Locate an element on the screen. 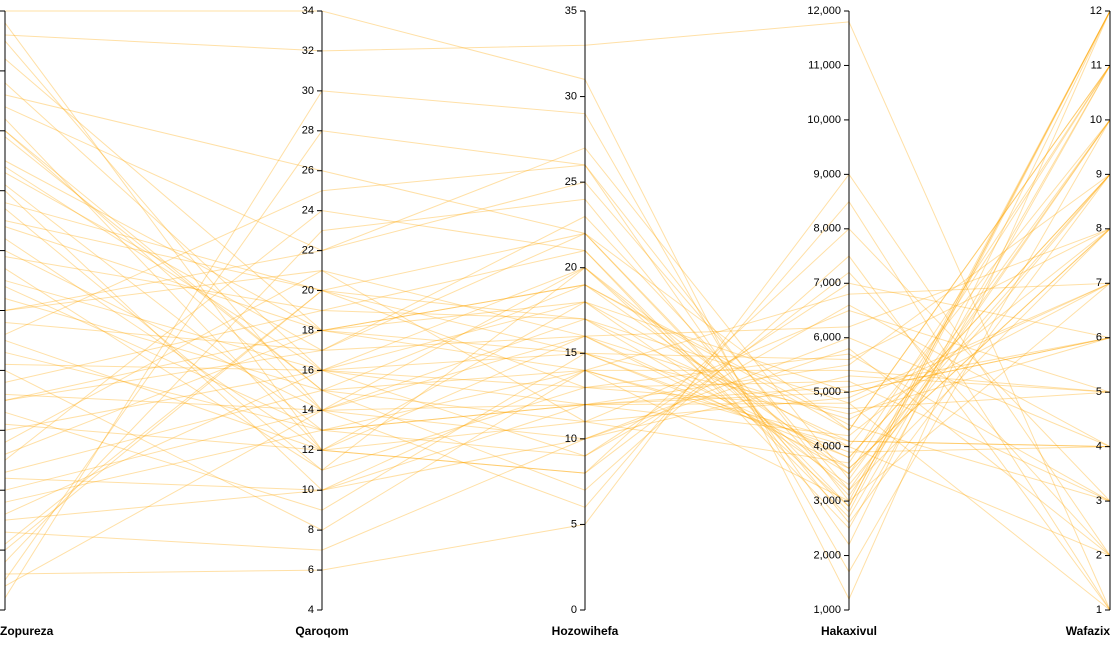 The height and width of the screenshot is (648, 1116). tick-label: 3 is located at coordinates (1099, 501).